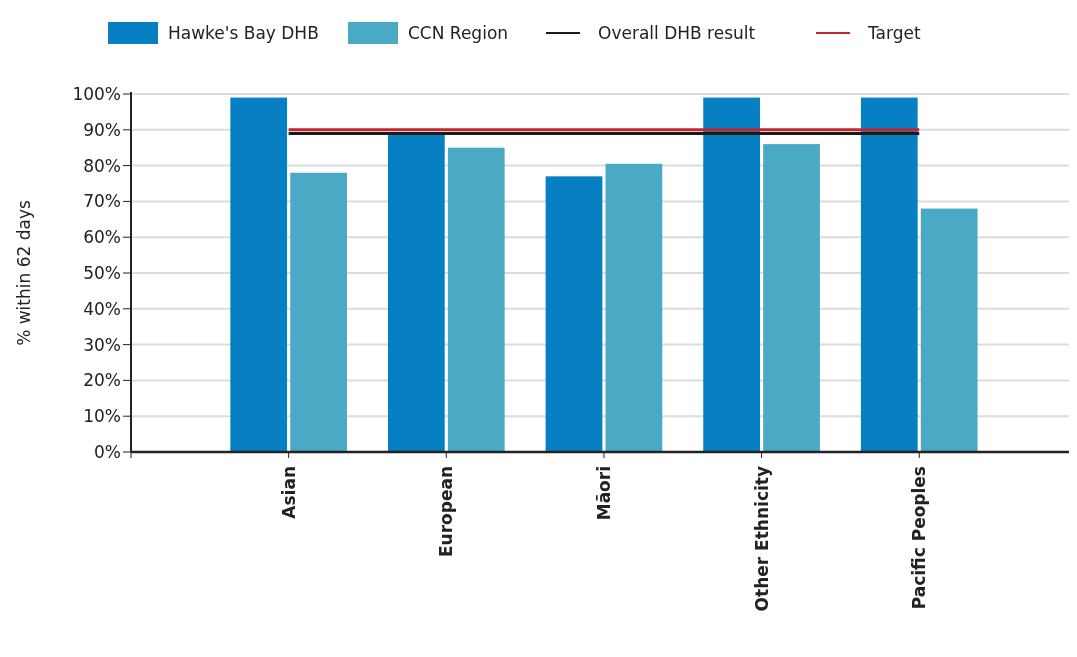  I want to click on x-tick-label: Māori, so click(603, 493).